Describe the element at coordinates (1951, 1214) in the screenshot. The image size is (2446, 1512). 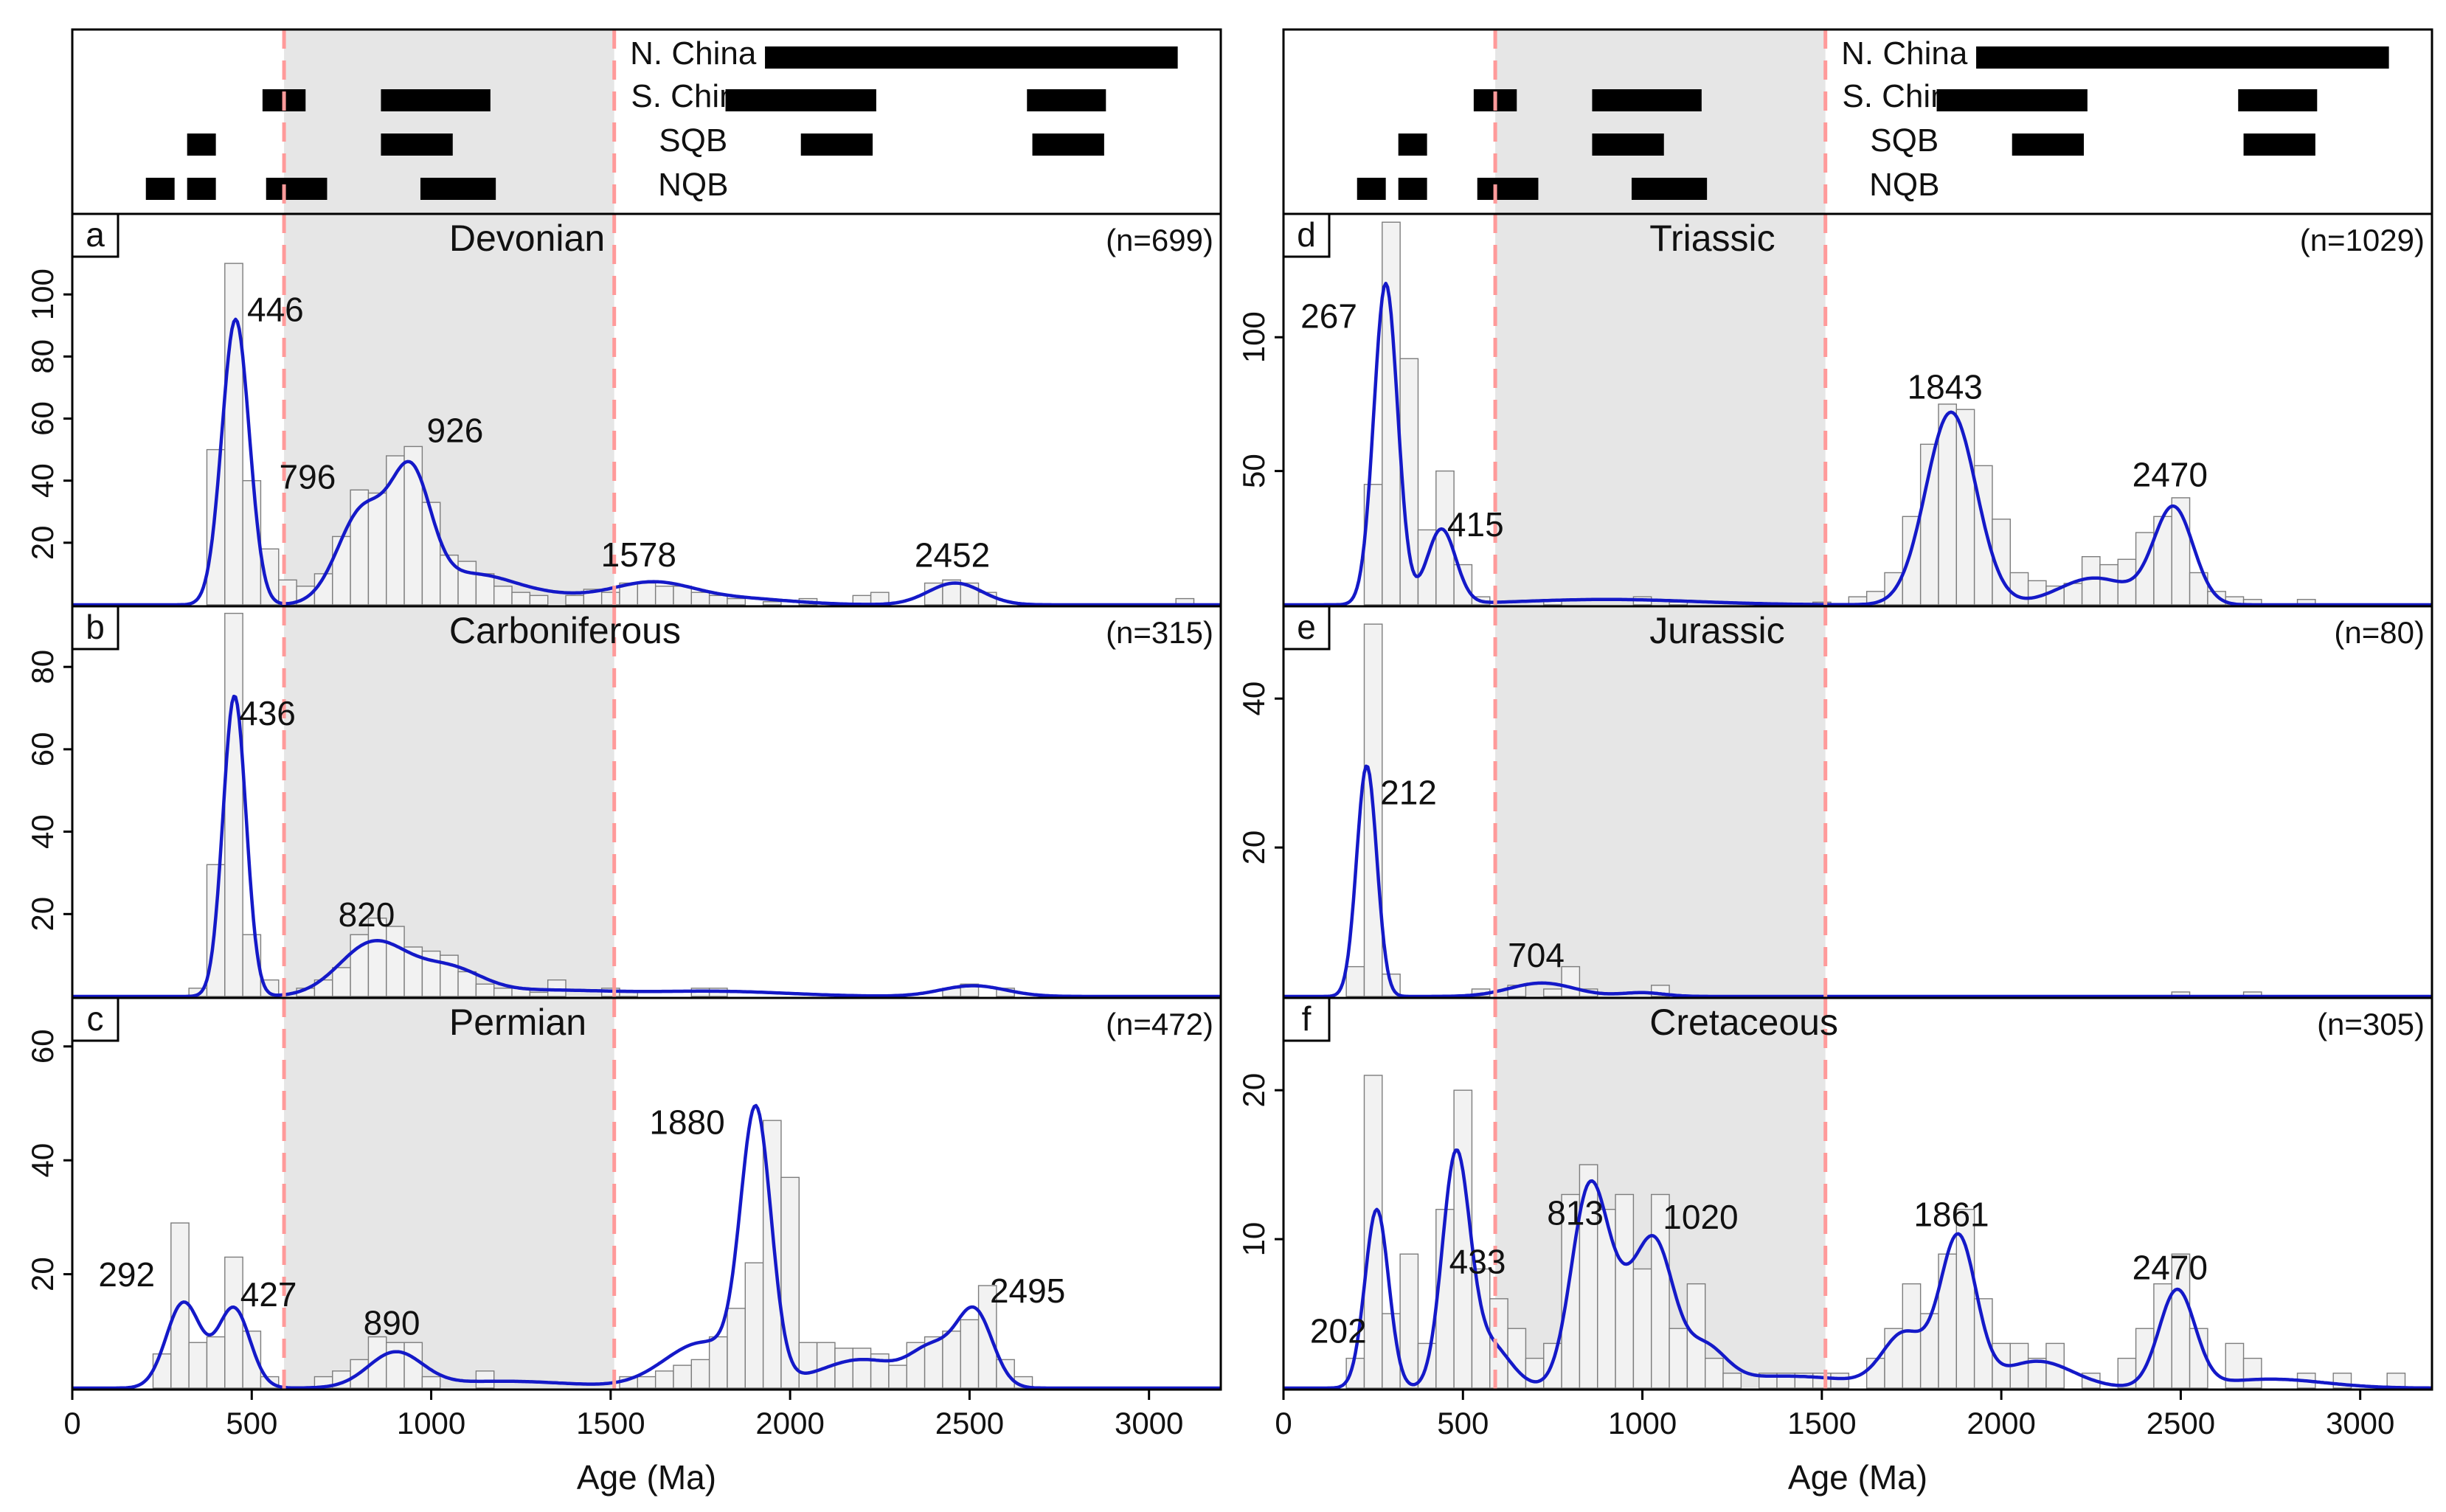
I see `peak-age-label: 1861` at that location.